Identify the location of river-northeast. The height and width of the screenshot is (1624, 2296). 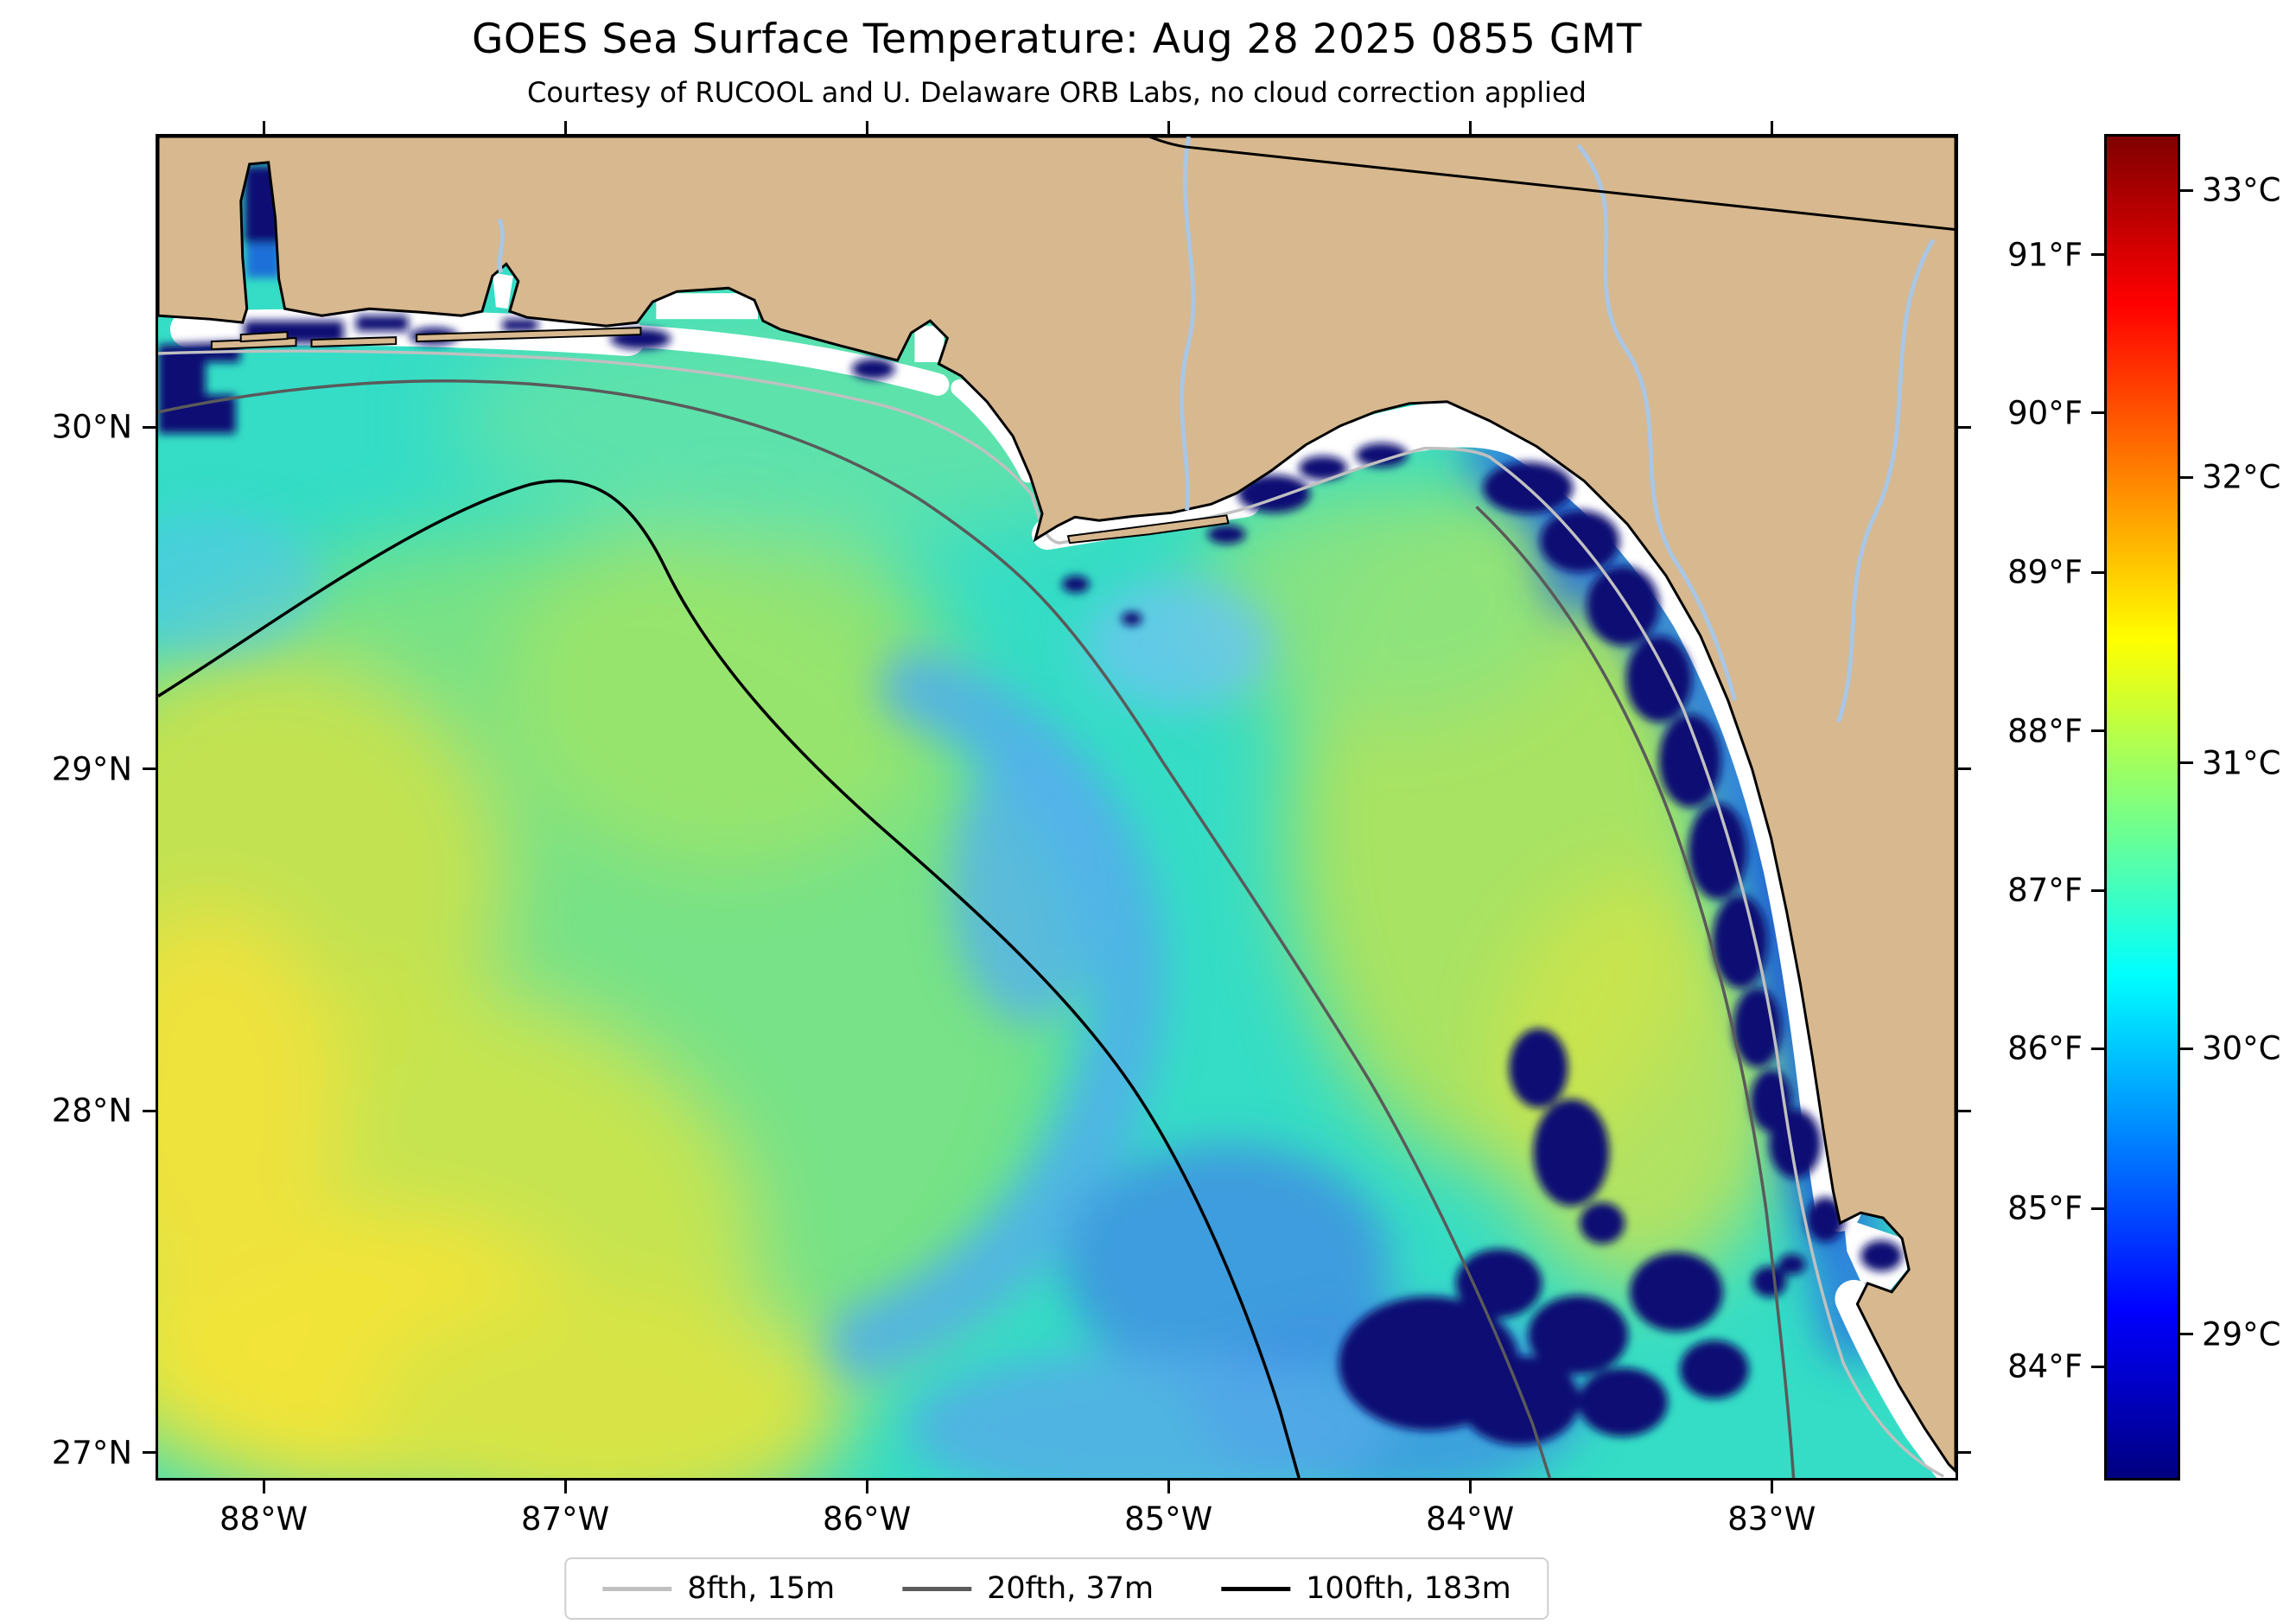
(1886, 481).